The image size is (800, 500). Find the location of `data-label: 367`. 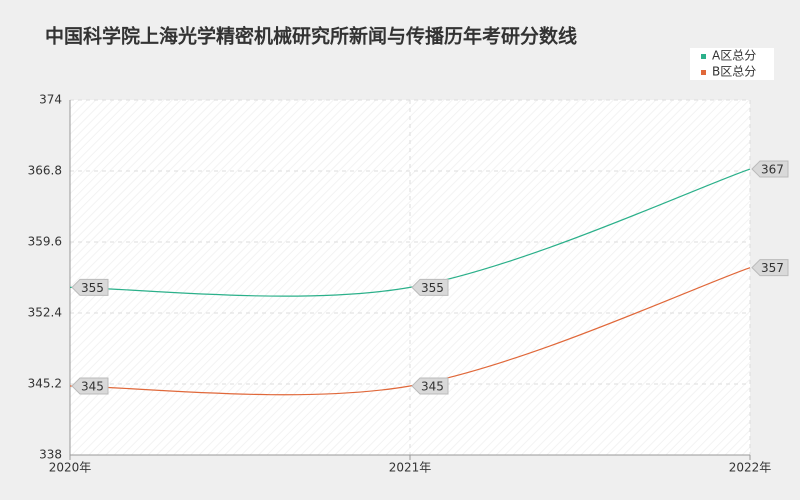

data-label: 367 is located at coordinates (772, 170).